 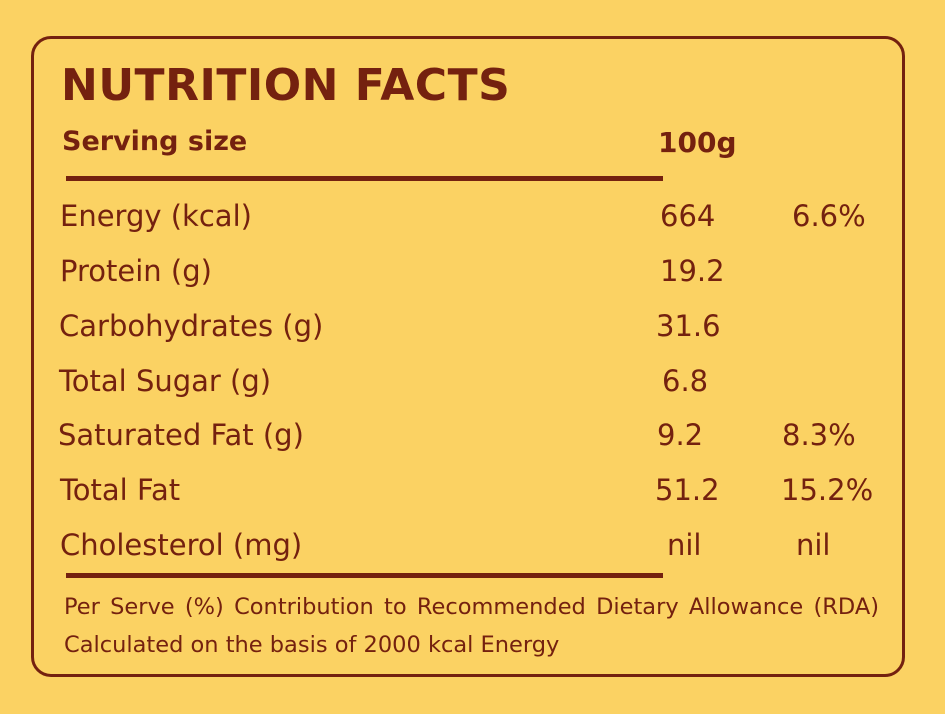 What do you see at coordinates (829, 216) in the screenshot?
I see `row-rda-energy: 6.6%` at bounding box center [829, 216].